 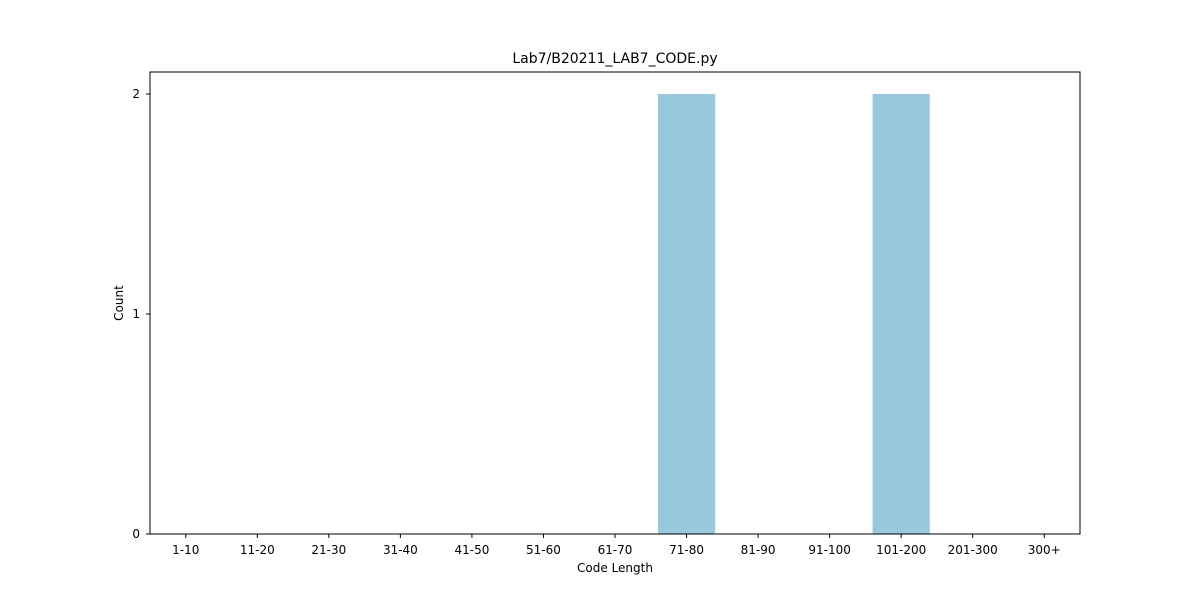 I want to click on x-tick-label: 21-30, so click(x=328, y=550).